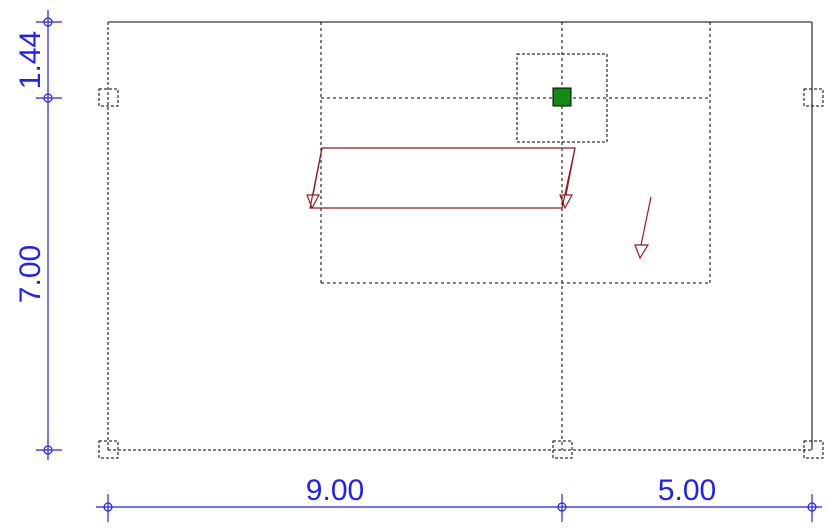 The image size is (826, 530). I want to click on dimension-label-1-44: 1.44, so click(30, 60).